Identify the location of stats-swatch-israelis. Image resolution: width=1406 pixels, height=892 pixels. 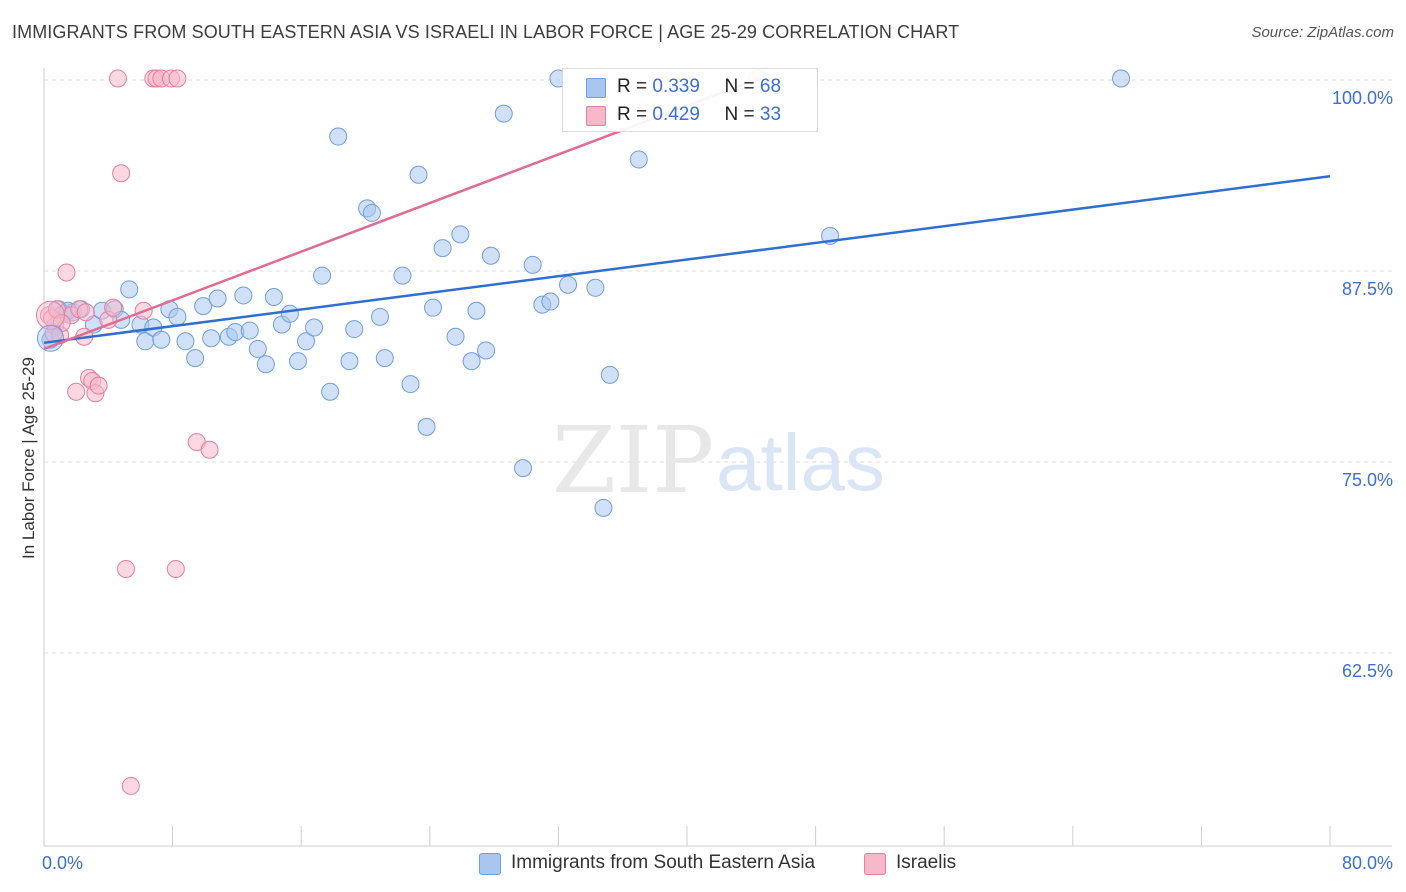
(596, 116).